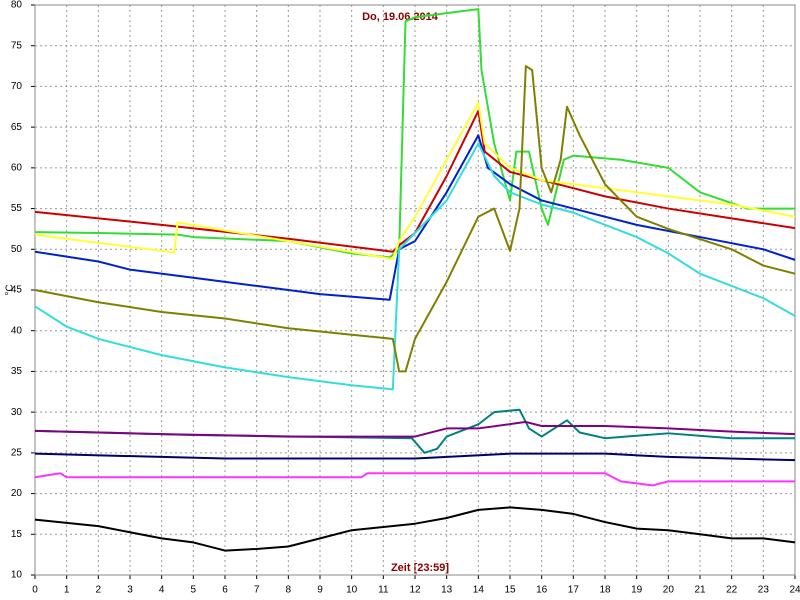 Image resolution: width=800 pixels, height=600 pixels. Describe the element at coordinates (447, 590) in the screenshot. I see `x-tick-label: 13` at that location.